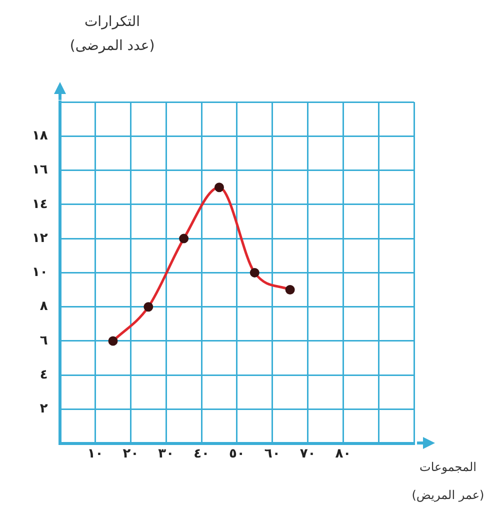 This screenshot has width=502, height=531. I want to click on x-axis-title: المجموعات (عمر المريض), so click(448, 481).